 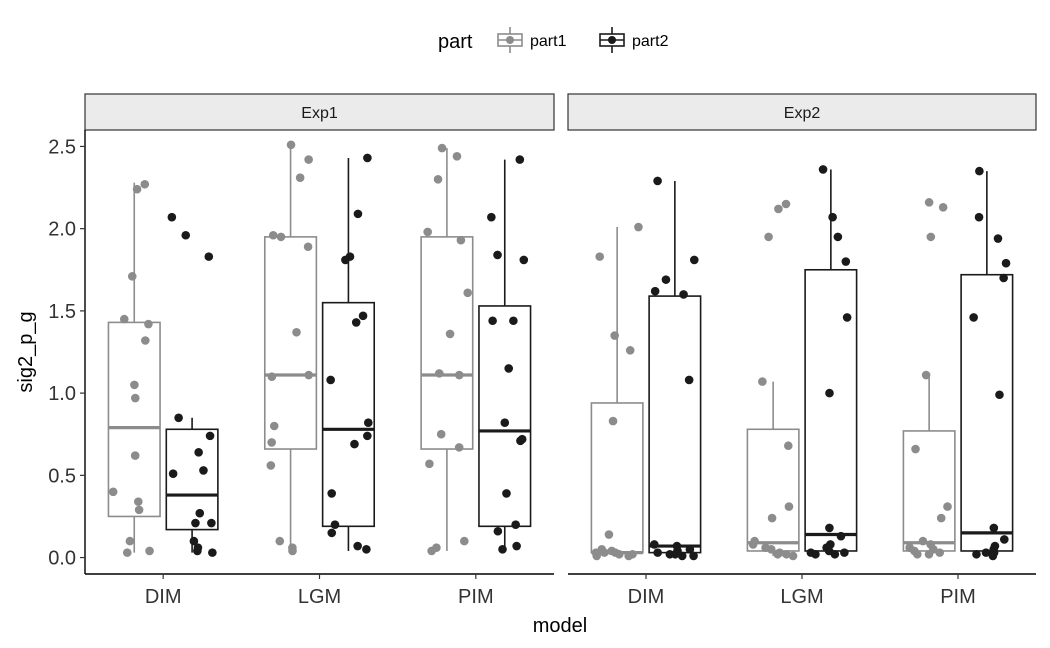 I want to click on y-tick-label: 0.5, so click(x=62, y=476).